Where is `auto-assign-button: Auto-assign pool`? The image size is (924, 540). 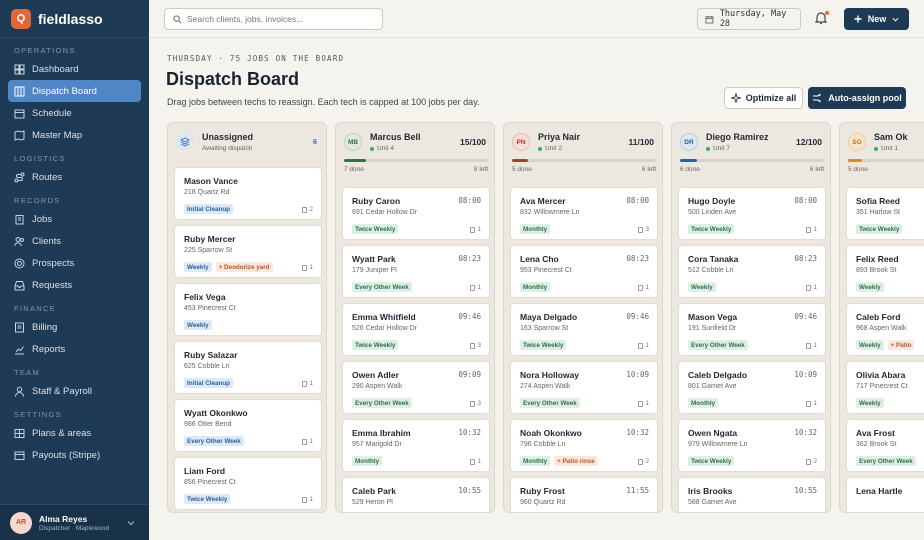
auto-assign-button: Auto-assign pool is located at coordinates (857, 98).